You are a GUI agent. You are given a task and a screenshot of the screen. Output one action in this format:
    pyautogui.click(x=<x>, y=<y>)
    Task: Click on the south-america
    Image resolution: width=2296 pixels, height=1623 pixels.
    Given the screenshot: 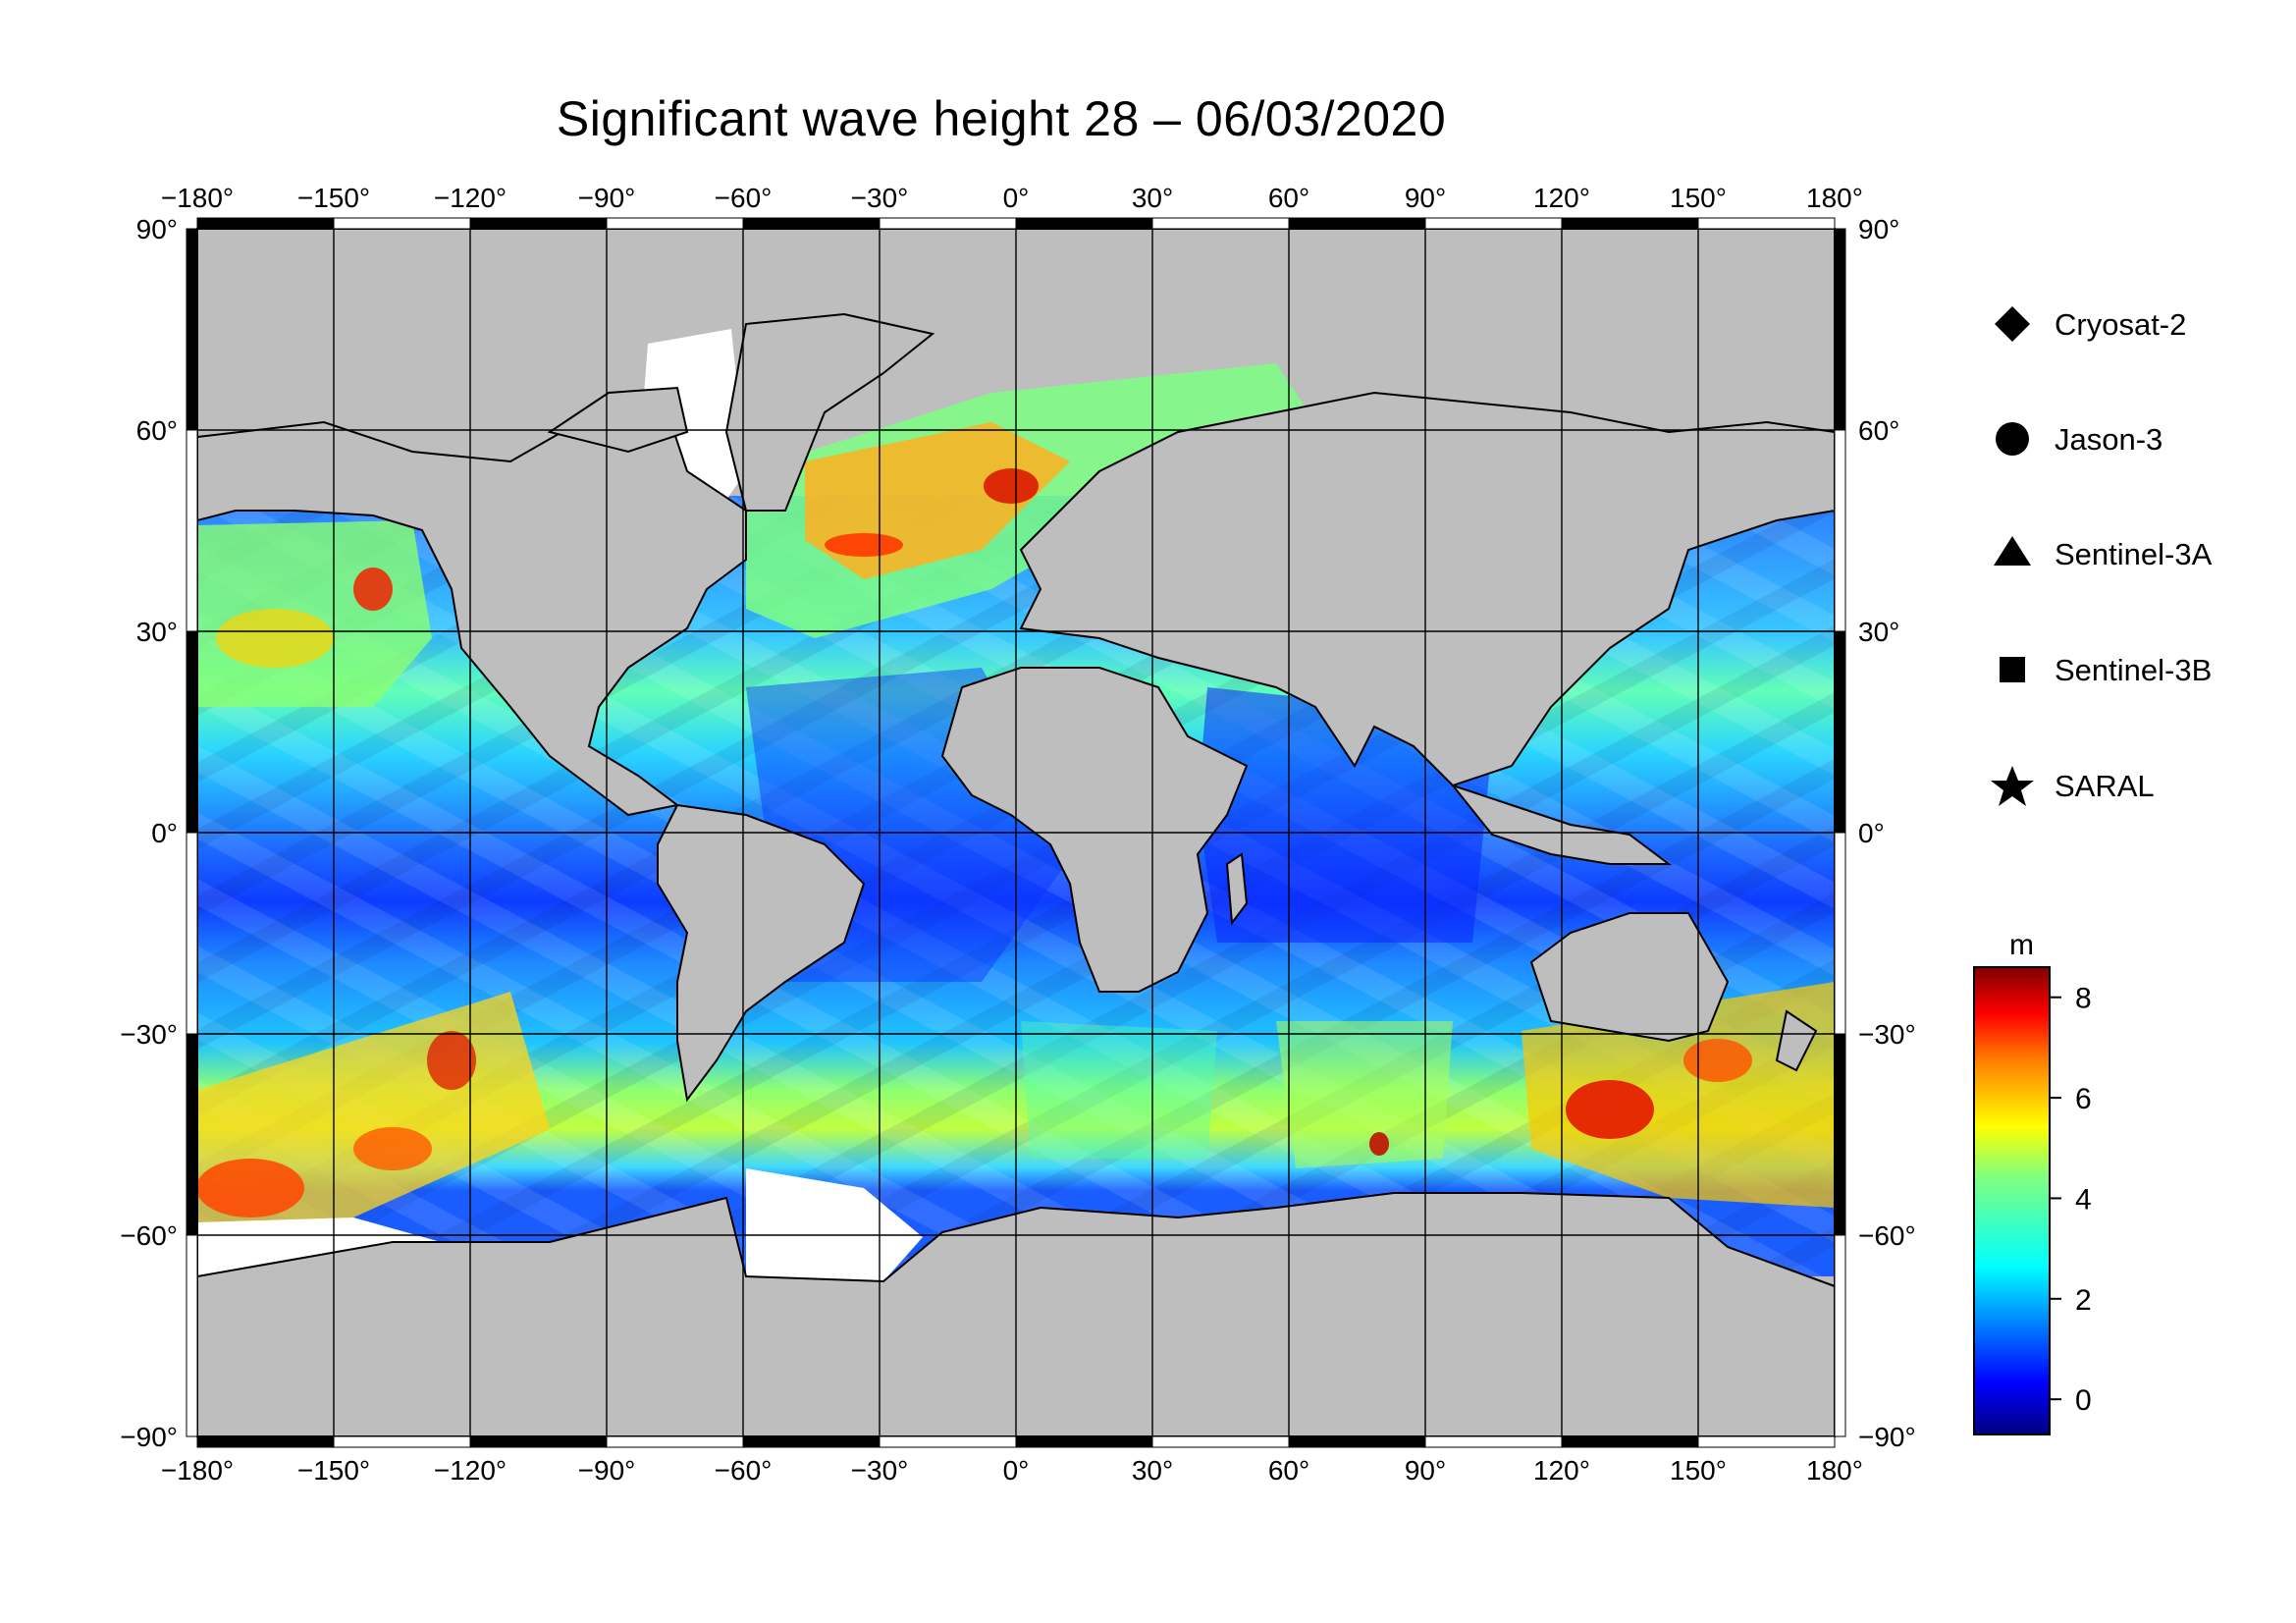 What is the action you would take?
    pyautogui.click(x=761, y=953)
    